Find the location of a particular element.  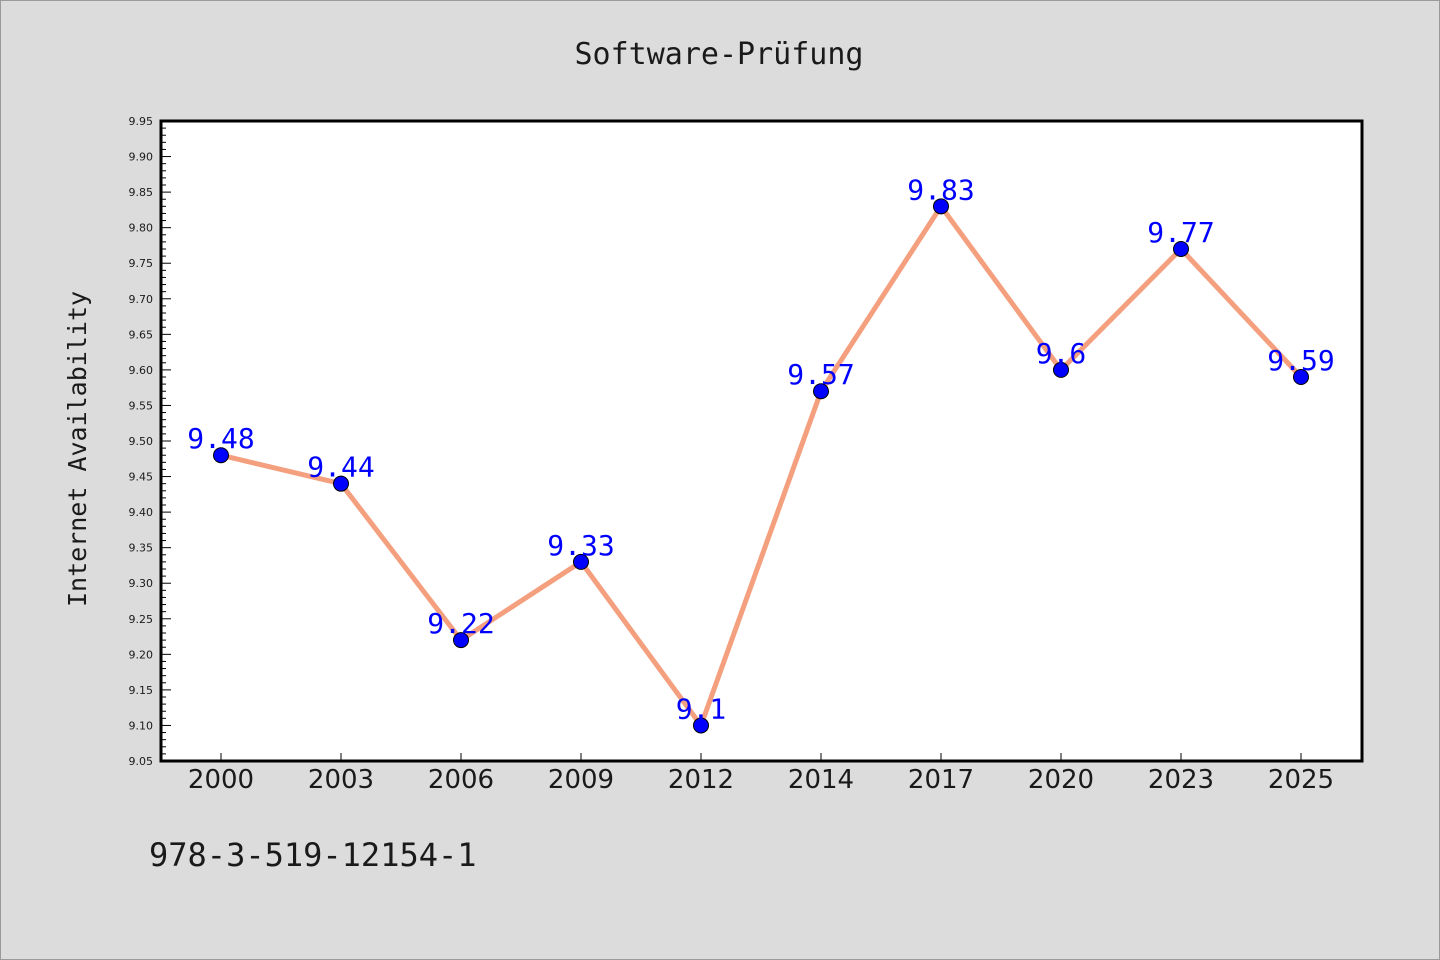

y-tick-label: 9.80 is located at coordinates (141, 228).